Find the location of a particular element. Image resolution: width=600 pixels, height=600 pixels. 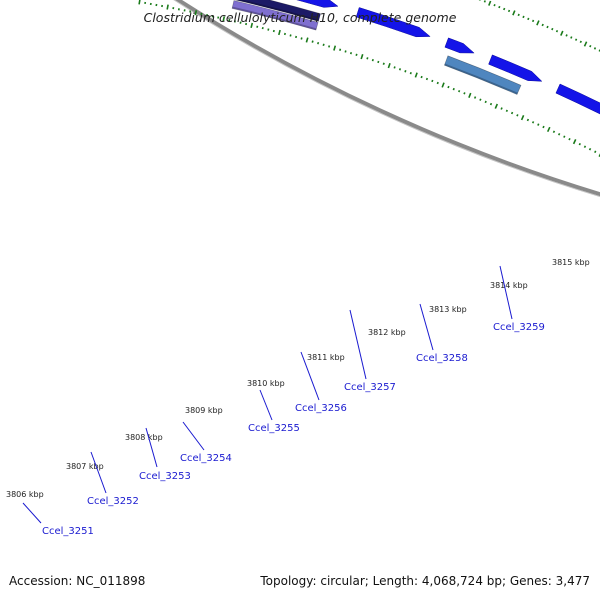

tick-label: 3811 kbp is located at coordinates (326, 357).